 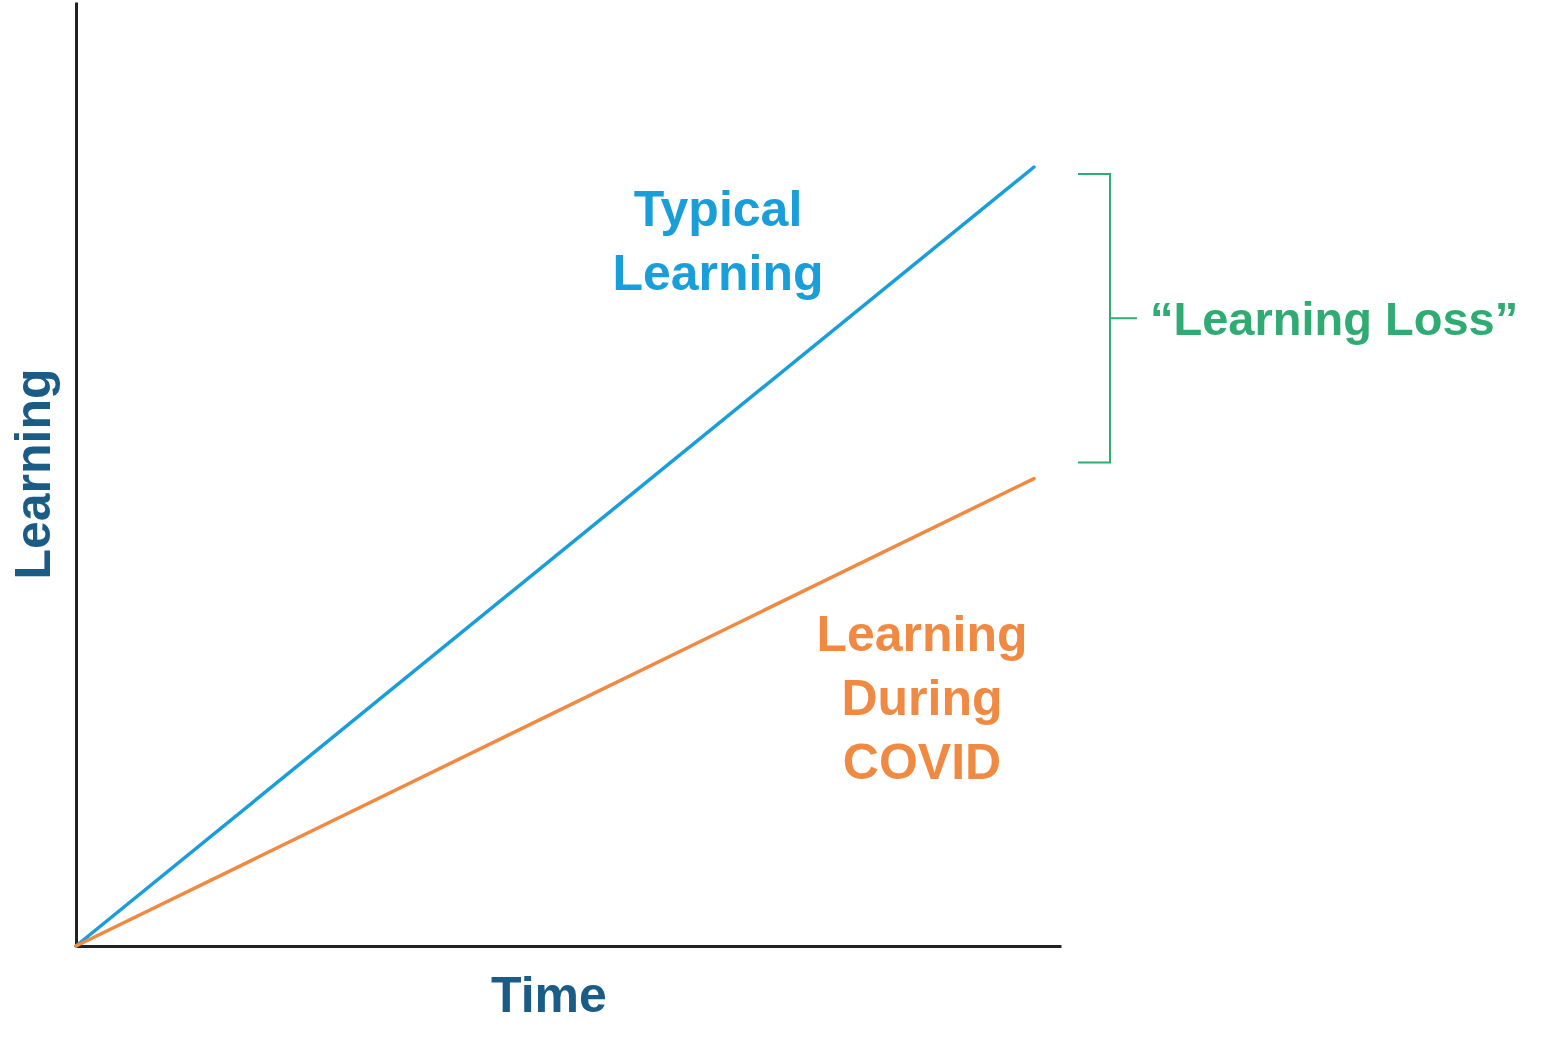 What do you see at coordinates (33, 474) in the screenshot?
I see `y-axis-title: Learning` at bounding box center [33, 474].